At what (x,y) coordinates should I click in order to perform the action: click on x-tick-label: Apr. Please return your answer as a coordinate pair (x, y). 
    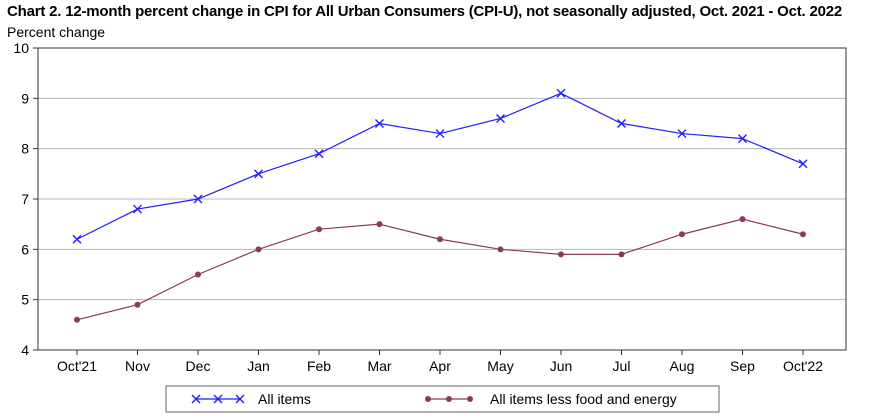
    Looking at the image, I should click on (440, 366).